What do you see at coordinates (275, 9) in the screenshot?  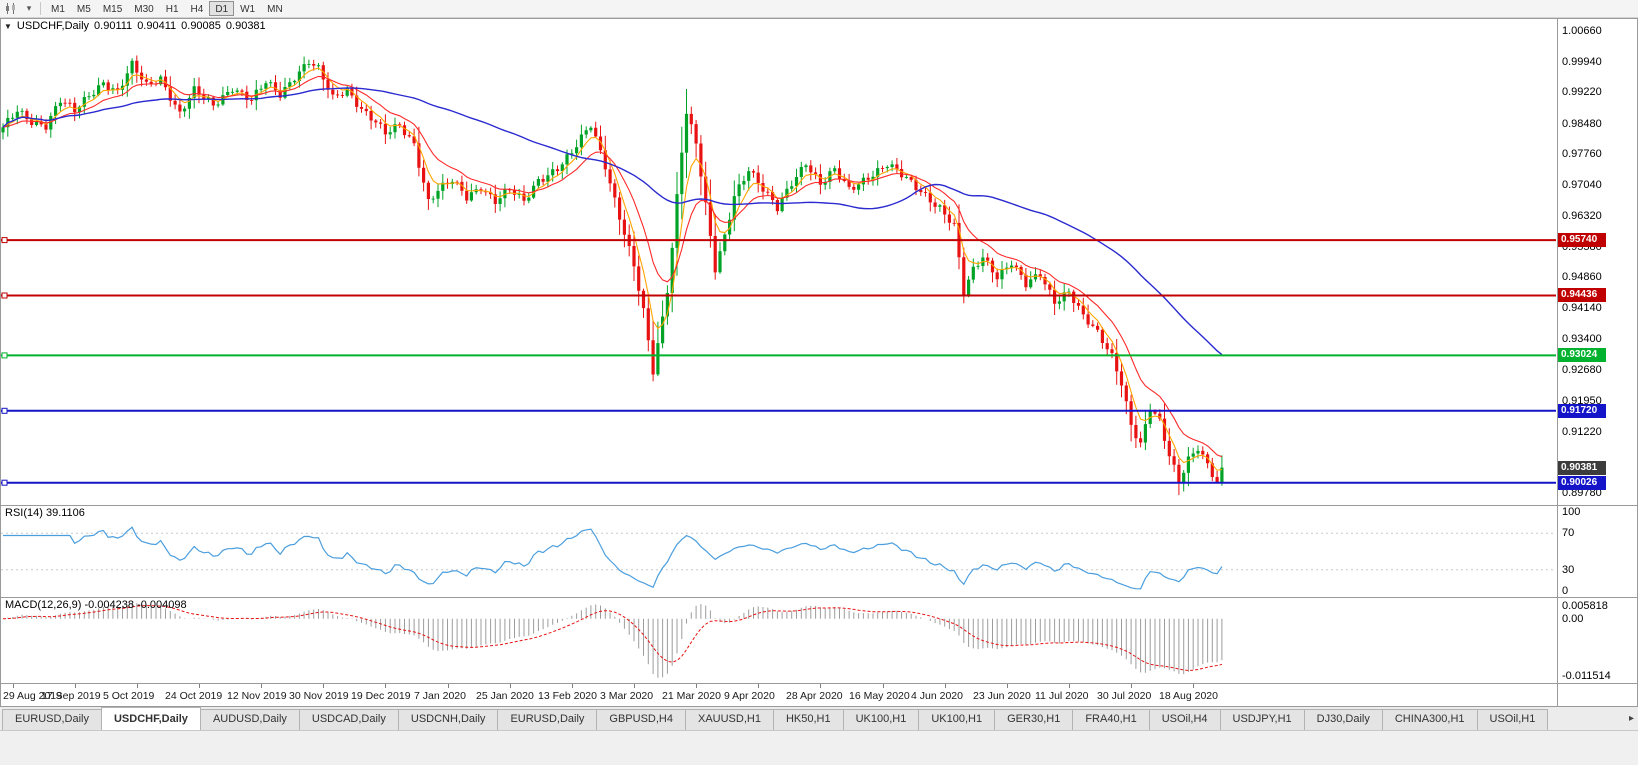 I see `timeframe-button-mn: MN` at bounding box center [275, 9].